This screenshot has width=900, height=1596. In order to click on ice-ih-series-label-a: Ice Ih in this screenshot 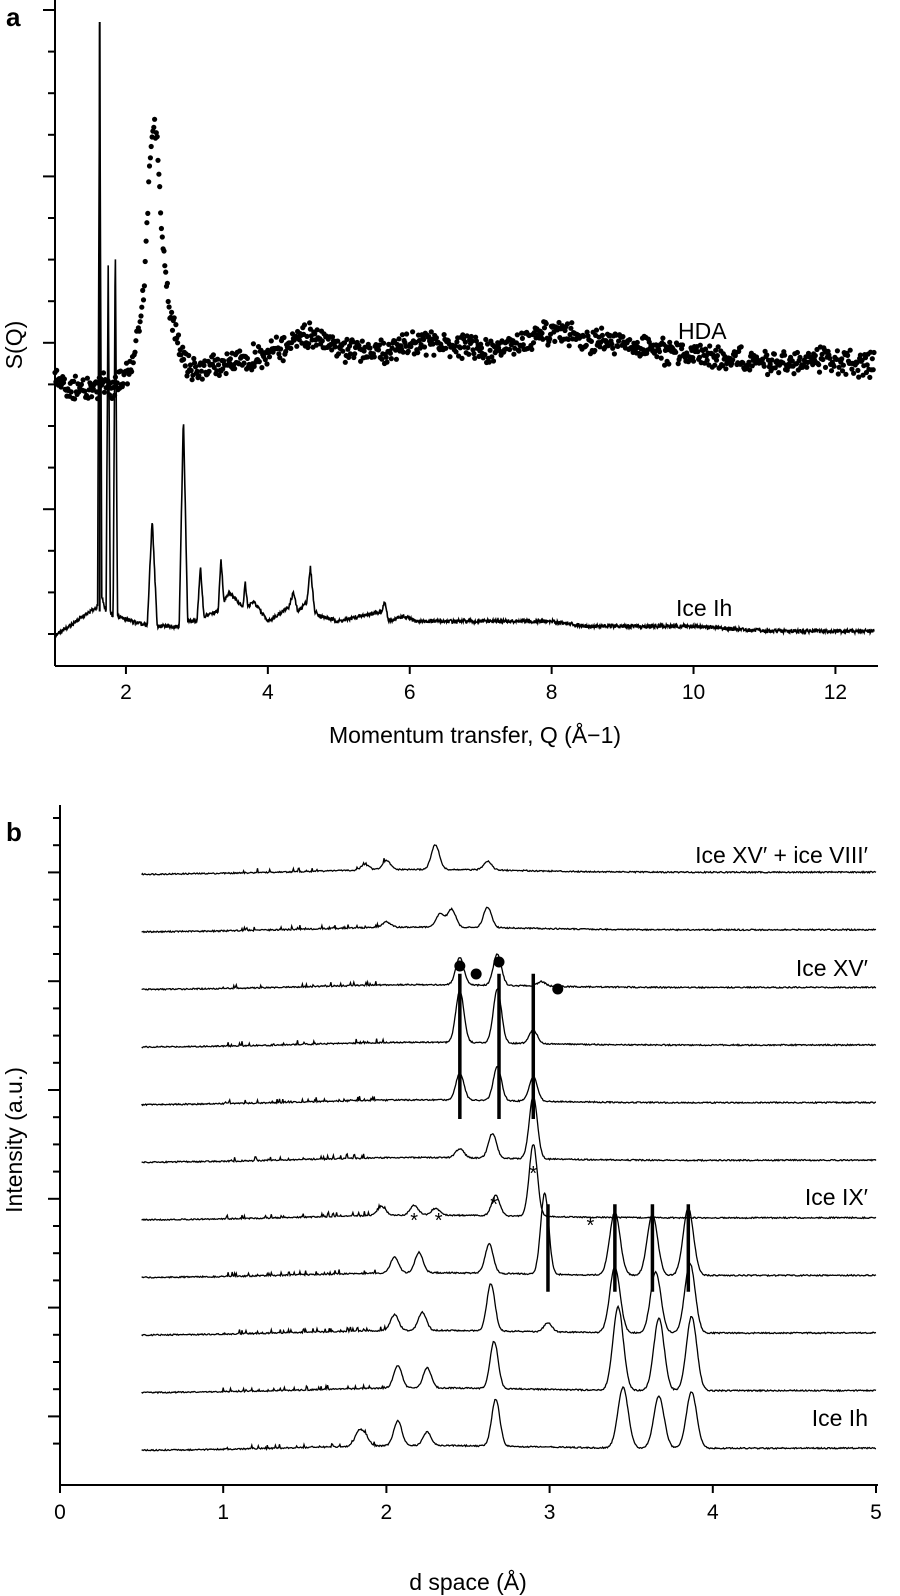, I will do `click(704, 608)`.